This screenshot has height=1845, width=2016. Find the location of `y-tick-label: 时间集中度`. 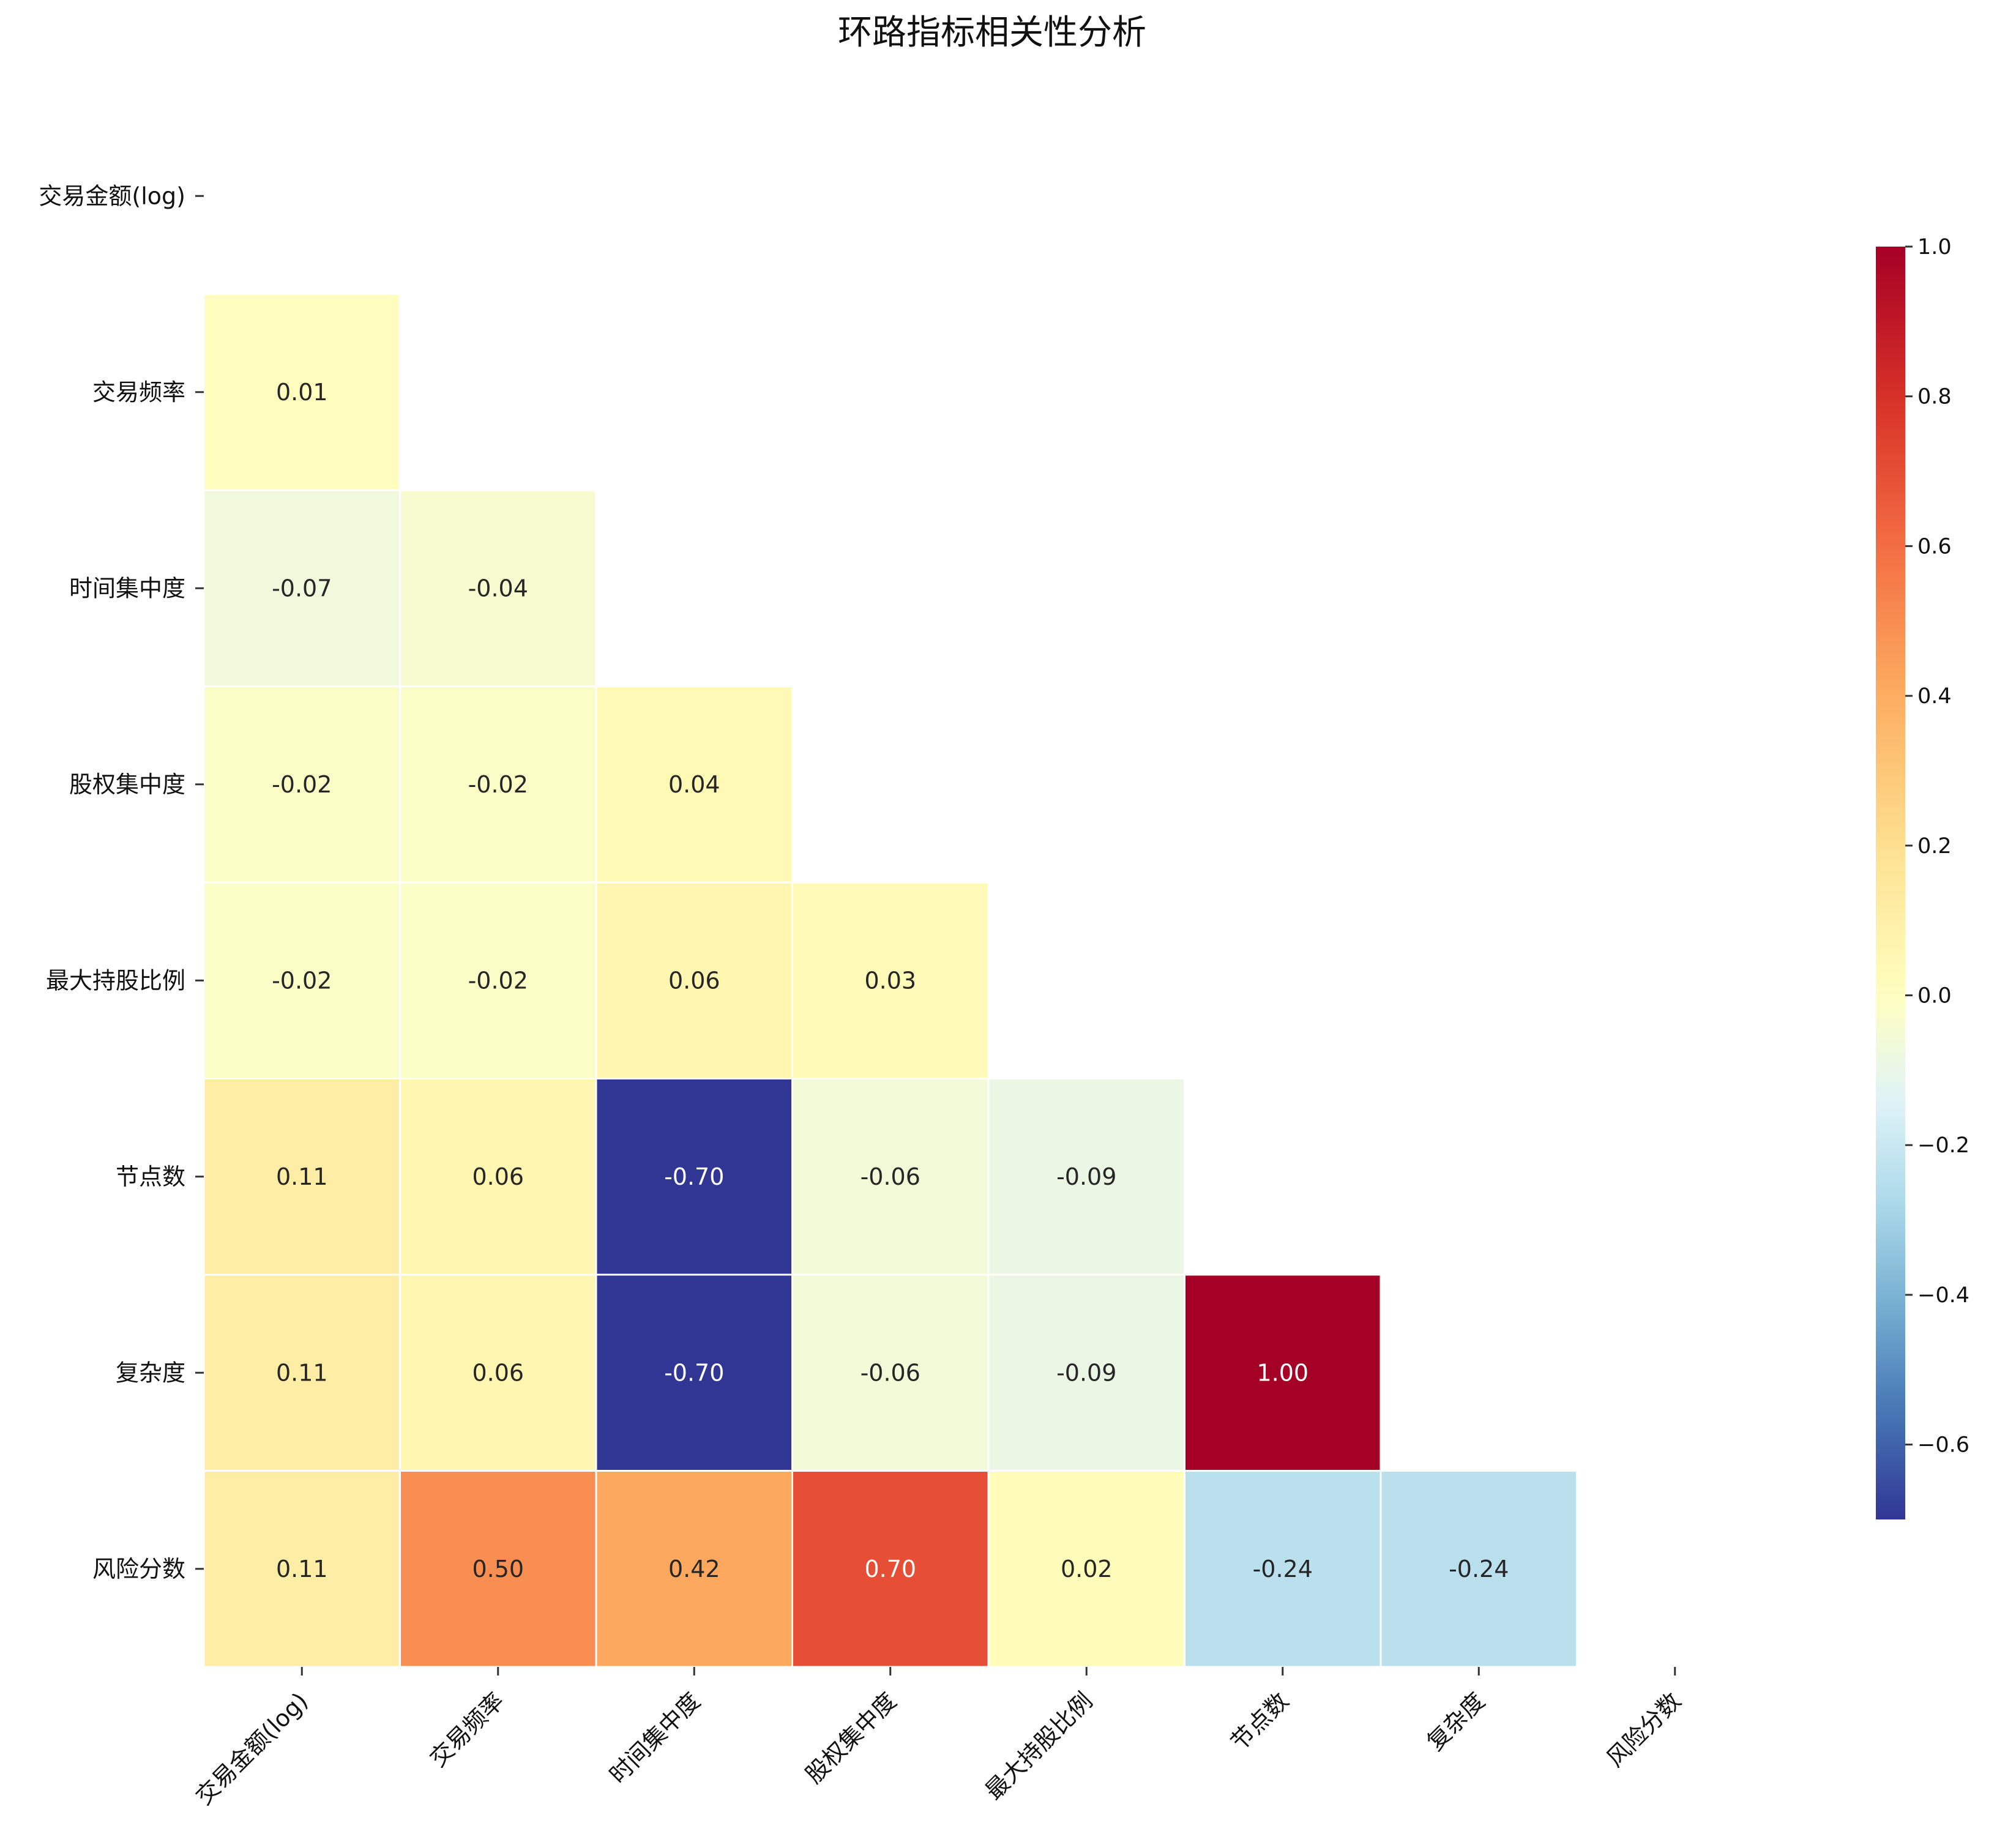

y-tick-label: 时间集中度 is located at coordinates (127, 588).